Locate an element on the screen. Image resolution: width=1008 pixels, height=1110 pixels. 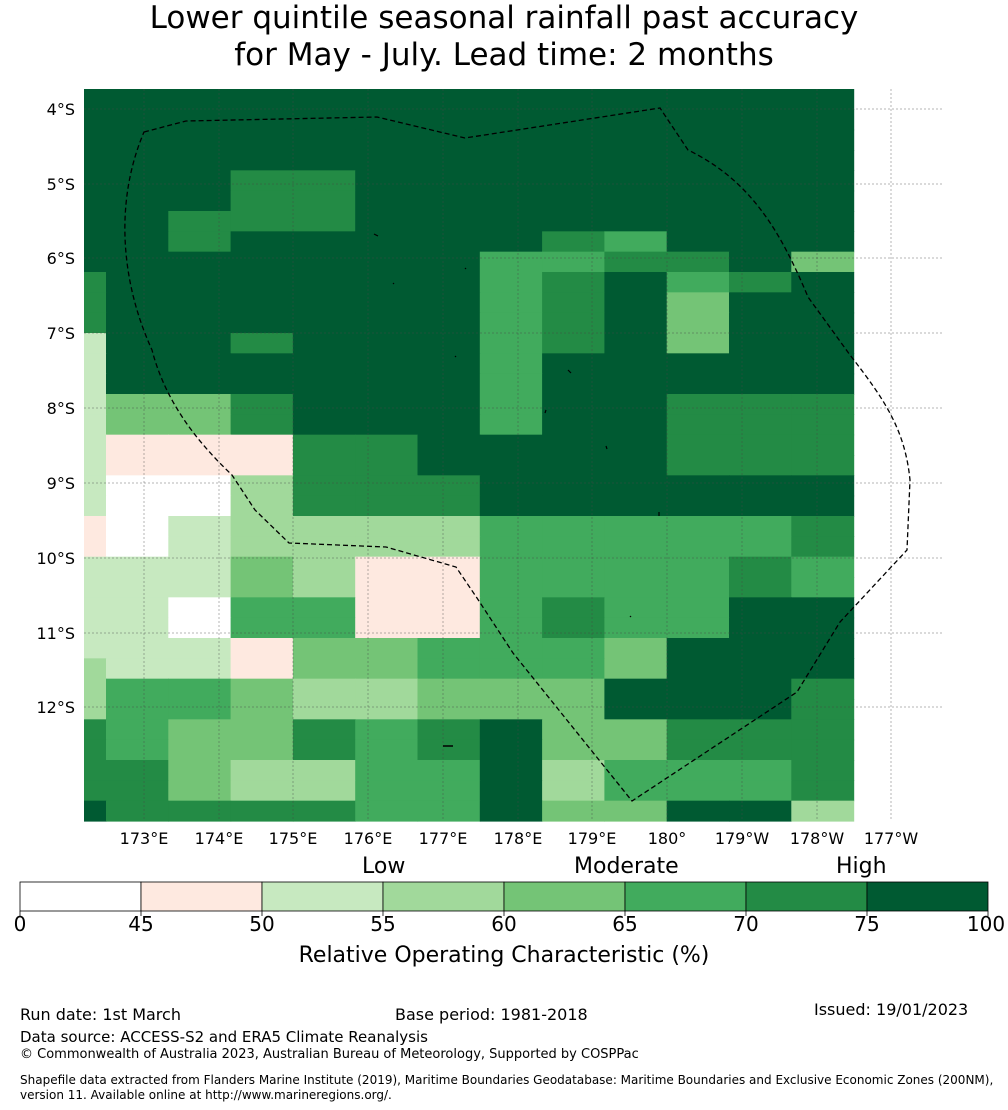
latitude-labels: 4°S 5°S 6°S 7°S 8°S 9°S 10°S 11°S 12°S is located at coordinates (55, 408).